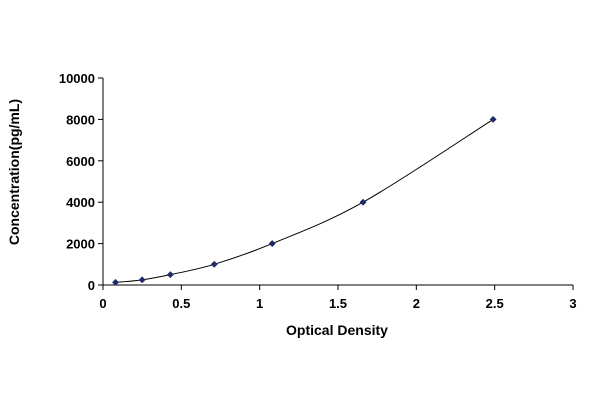  What do you see at coordinates (80, 244) in the screenshot?
I see `y-tick-label: 2000` at bounding box center [80, 244].